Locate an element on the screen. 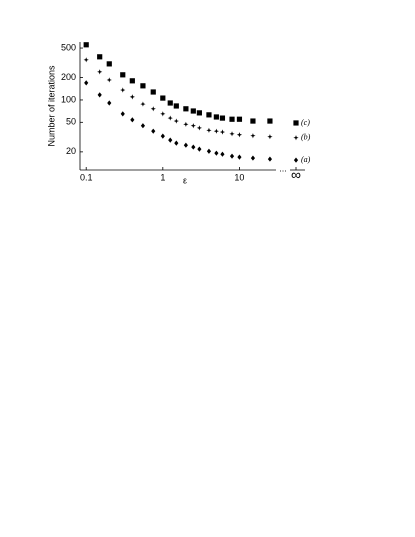  series-label: (b) is located at coordinates (306, 137).